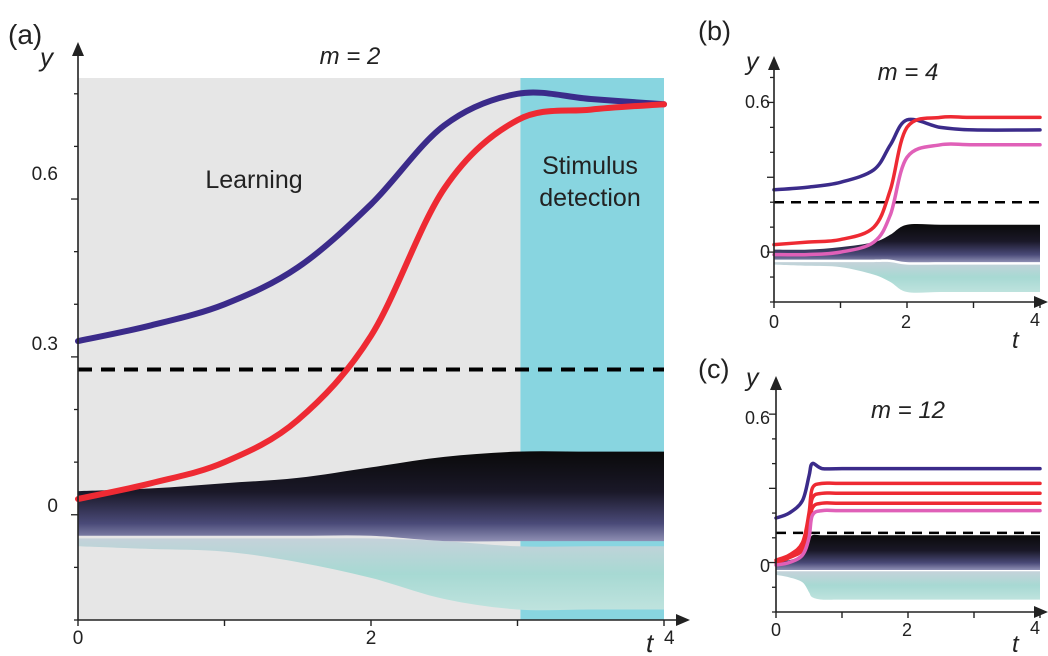 This screenshot has width=1048, height=656. I want to click on y-tick-label-2: 0.6, so click(45, 174).